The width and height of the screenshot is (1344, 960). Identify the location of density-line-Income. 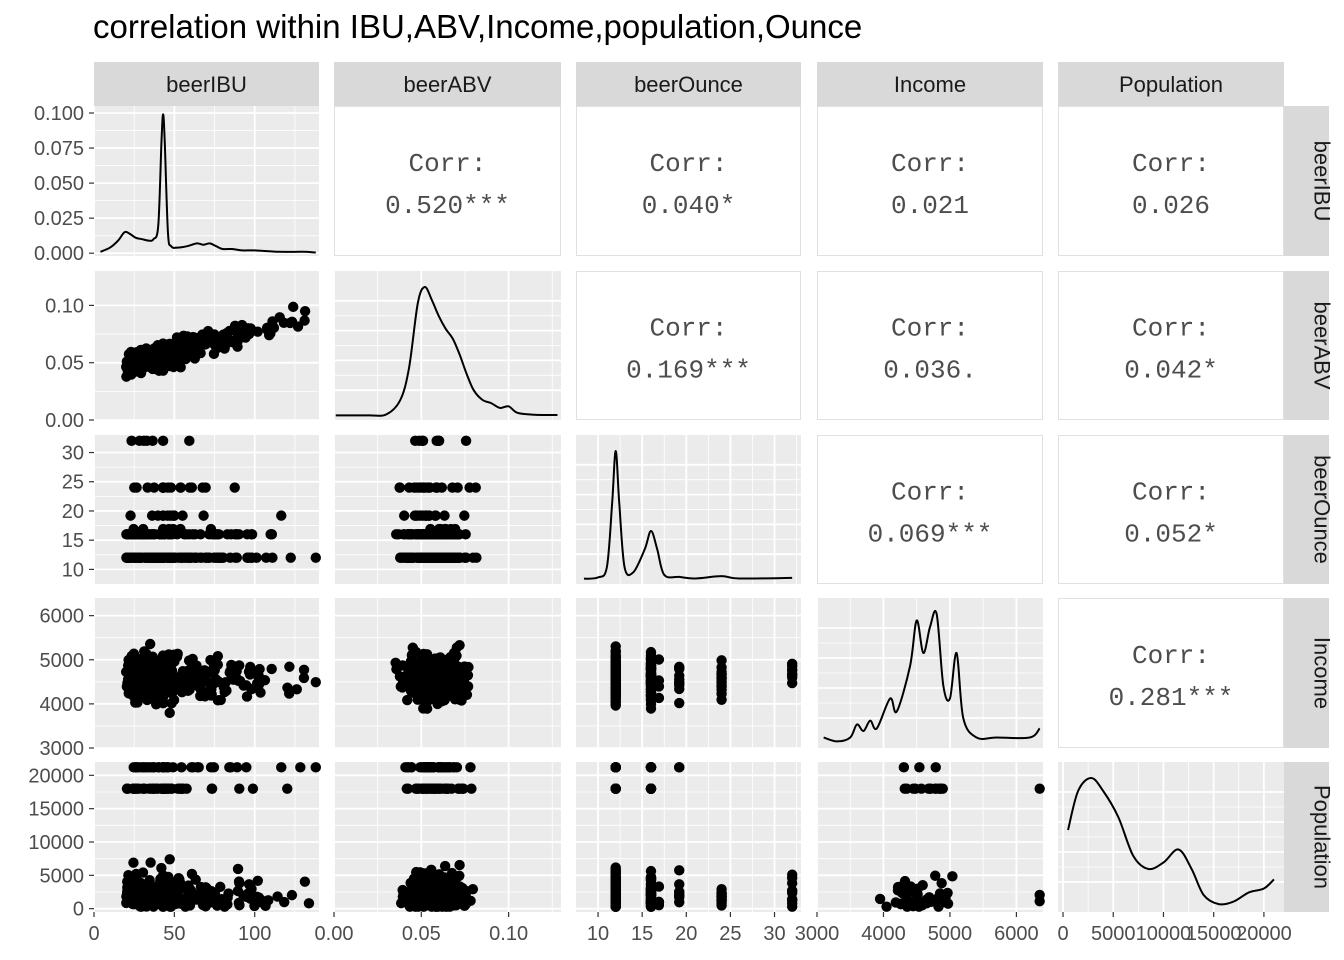
(932, 676).